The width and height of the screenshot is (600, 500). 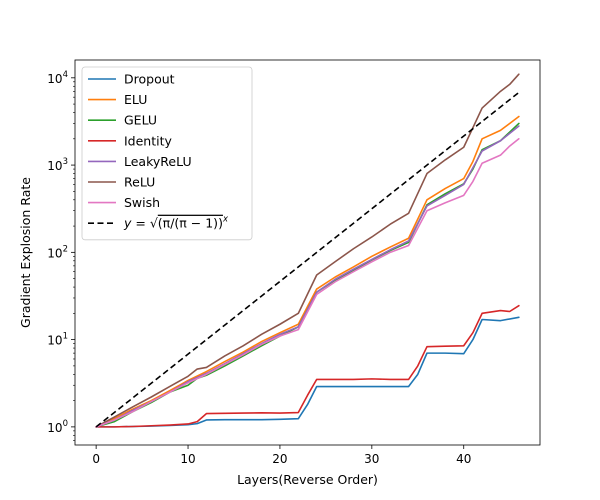 What do you see at coordinates (57, 165) in the screenshot?
I see `y-tick-label: 10³` at bounding box center [57, 165].